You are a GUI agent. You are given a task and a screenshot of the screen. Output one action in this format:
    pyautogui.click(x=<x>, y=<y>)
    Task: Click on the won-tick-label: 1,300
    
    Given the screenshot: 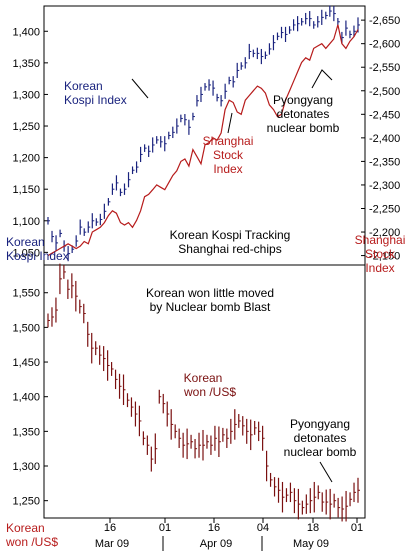 What is the action you would take?
    pyautogui.click(x=26, y=467)
    